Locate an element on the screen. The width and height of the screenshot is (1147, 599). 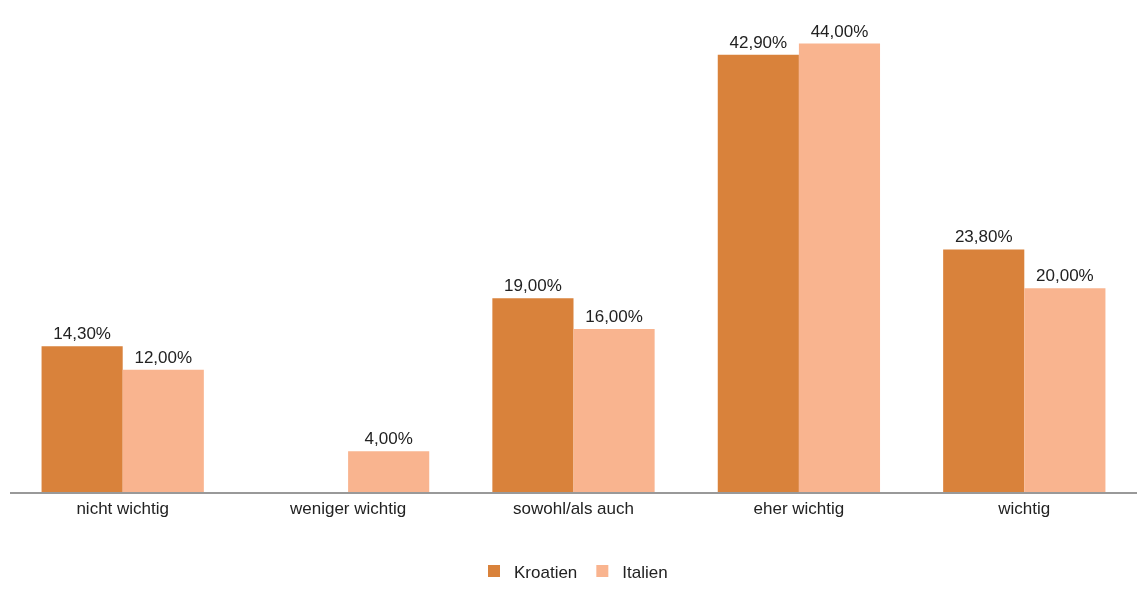
x-tick-label: weniger wichtig is located at coordinates (347, 509).